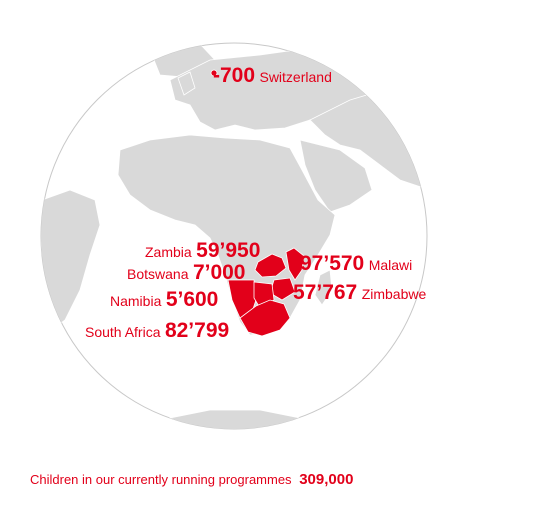  I want to click on marker-country: Botswana, so click(158, 274).